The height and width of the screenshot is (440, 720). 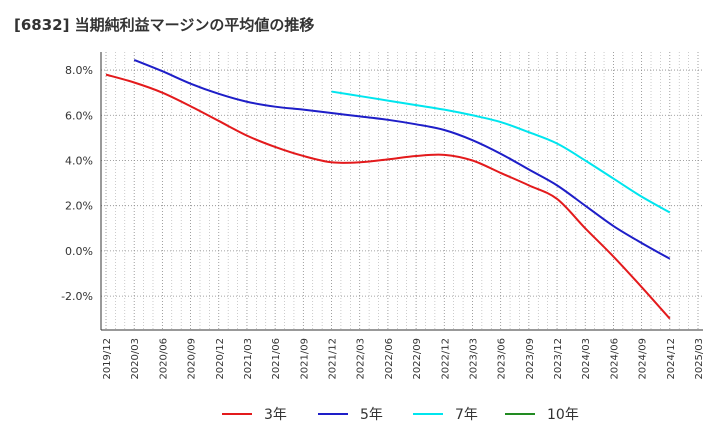 I want to click on x-tick-label: 2023/09, so click(x=530, y=359).